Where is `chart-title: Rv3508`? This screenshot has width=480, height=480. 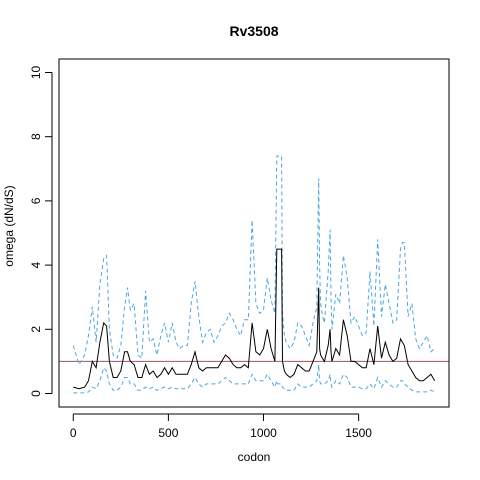 chart-title: Rv3508 is located at coordinates (253, 31).